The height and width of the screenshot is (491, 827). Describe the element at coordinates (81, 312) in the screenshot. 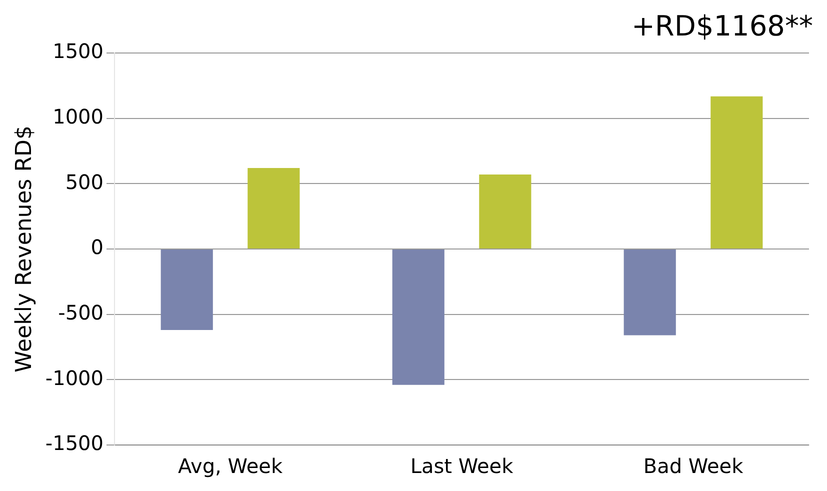

I see `y-tick-label: -500` at that location.